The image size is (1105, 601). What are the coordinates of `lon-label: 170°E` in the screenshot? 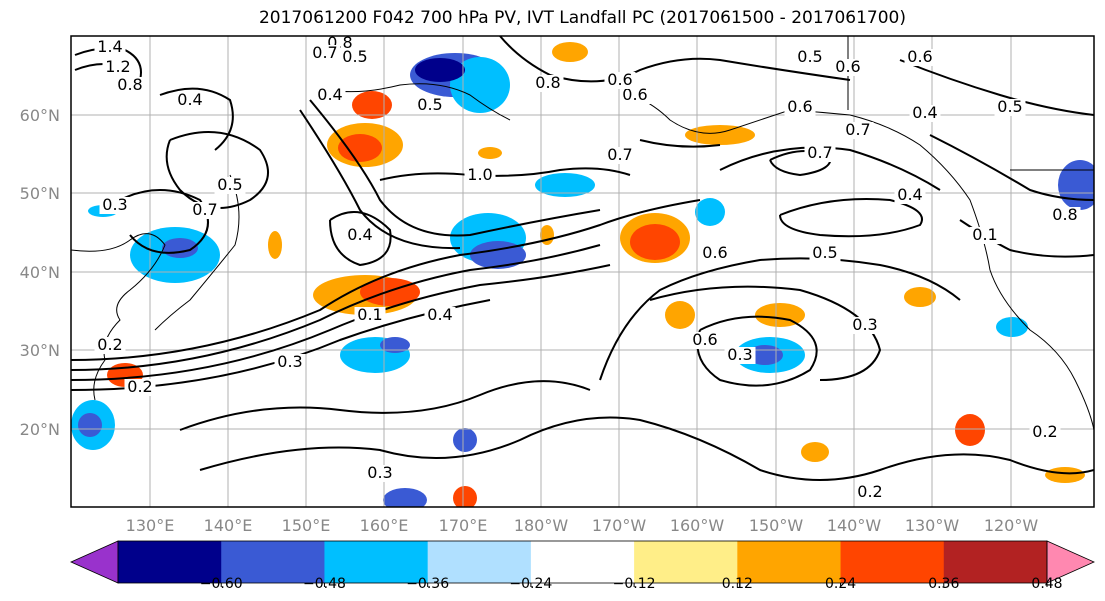 It's located at (463, 525).